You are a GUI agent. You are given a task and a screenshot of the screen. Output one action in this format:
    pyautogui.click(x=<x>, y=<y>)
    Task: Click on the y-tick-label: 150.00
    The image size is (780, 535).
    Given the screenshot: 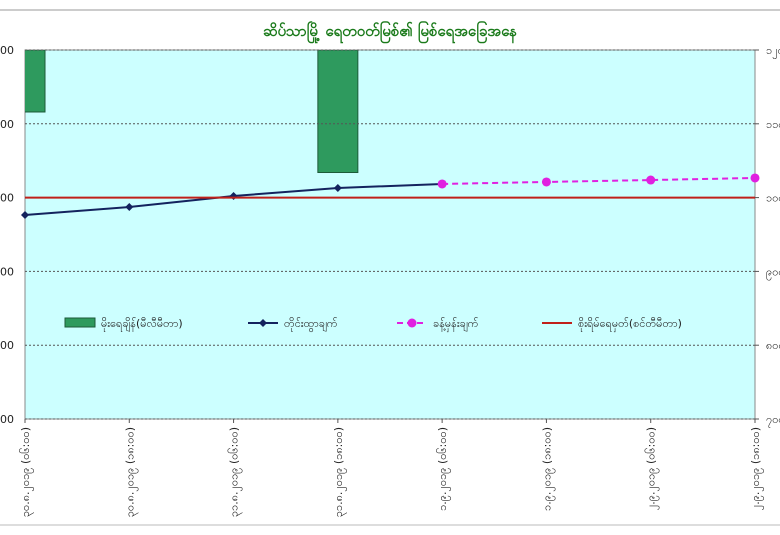 What is the action you would take?
    pyautogui.click(x=7, y=271)
    